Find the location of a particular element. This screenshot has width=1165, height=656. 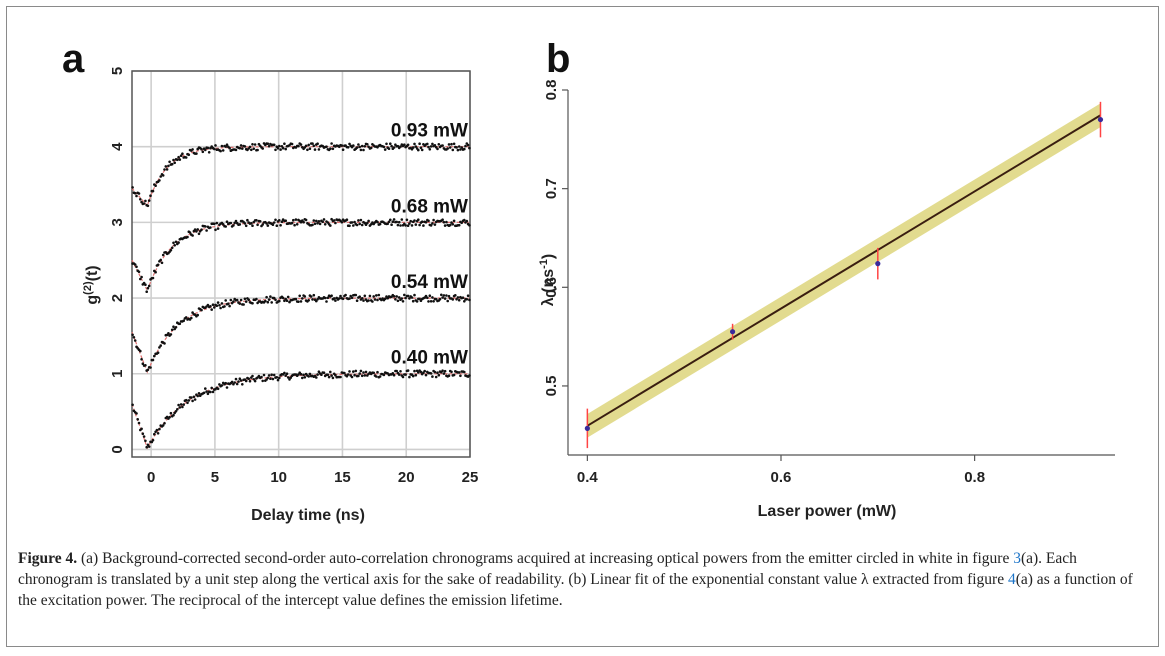

panel-a-xtick-label: 0 is located at coordinates (151, 477).